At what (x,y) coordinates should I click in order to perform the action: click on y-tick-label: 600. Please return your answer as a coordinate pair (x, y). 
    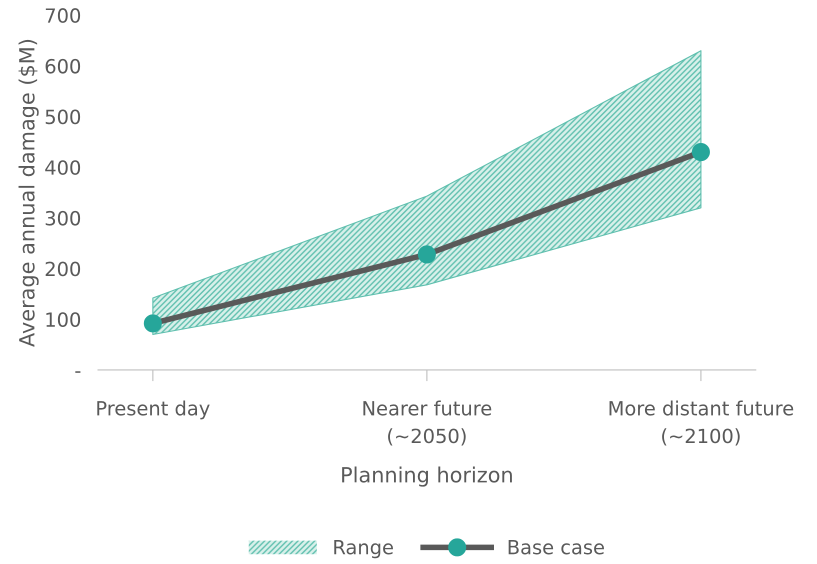
    Looking at the image, I should click on (63, 66).